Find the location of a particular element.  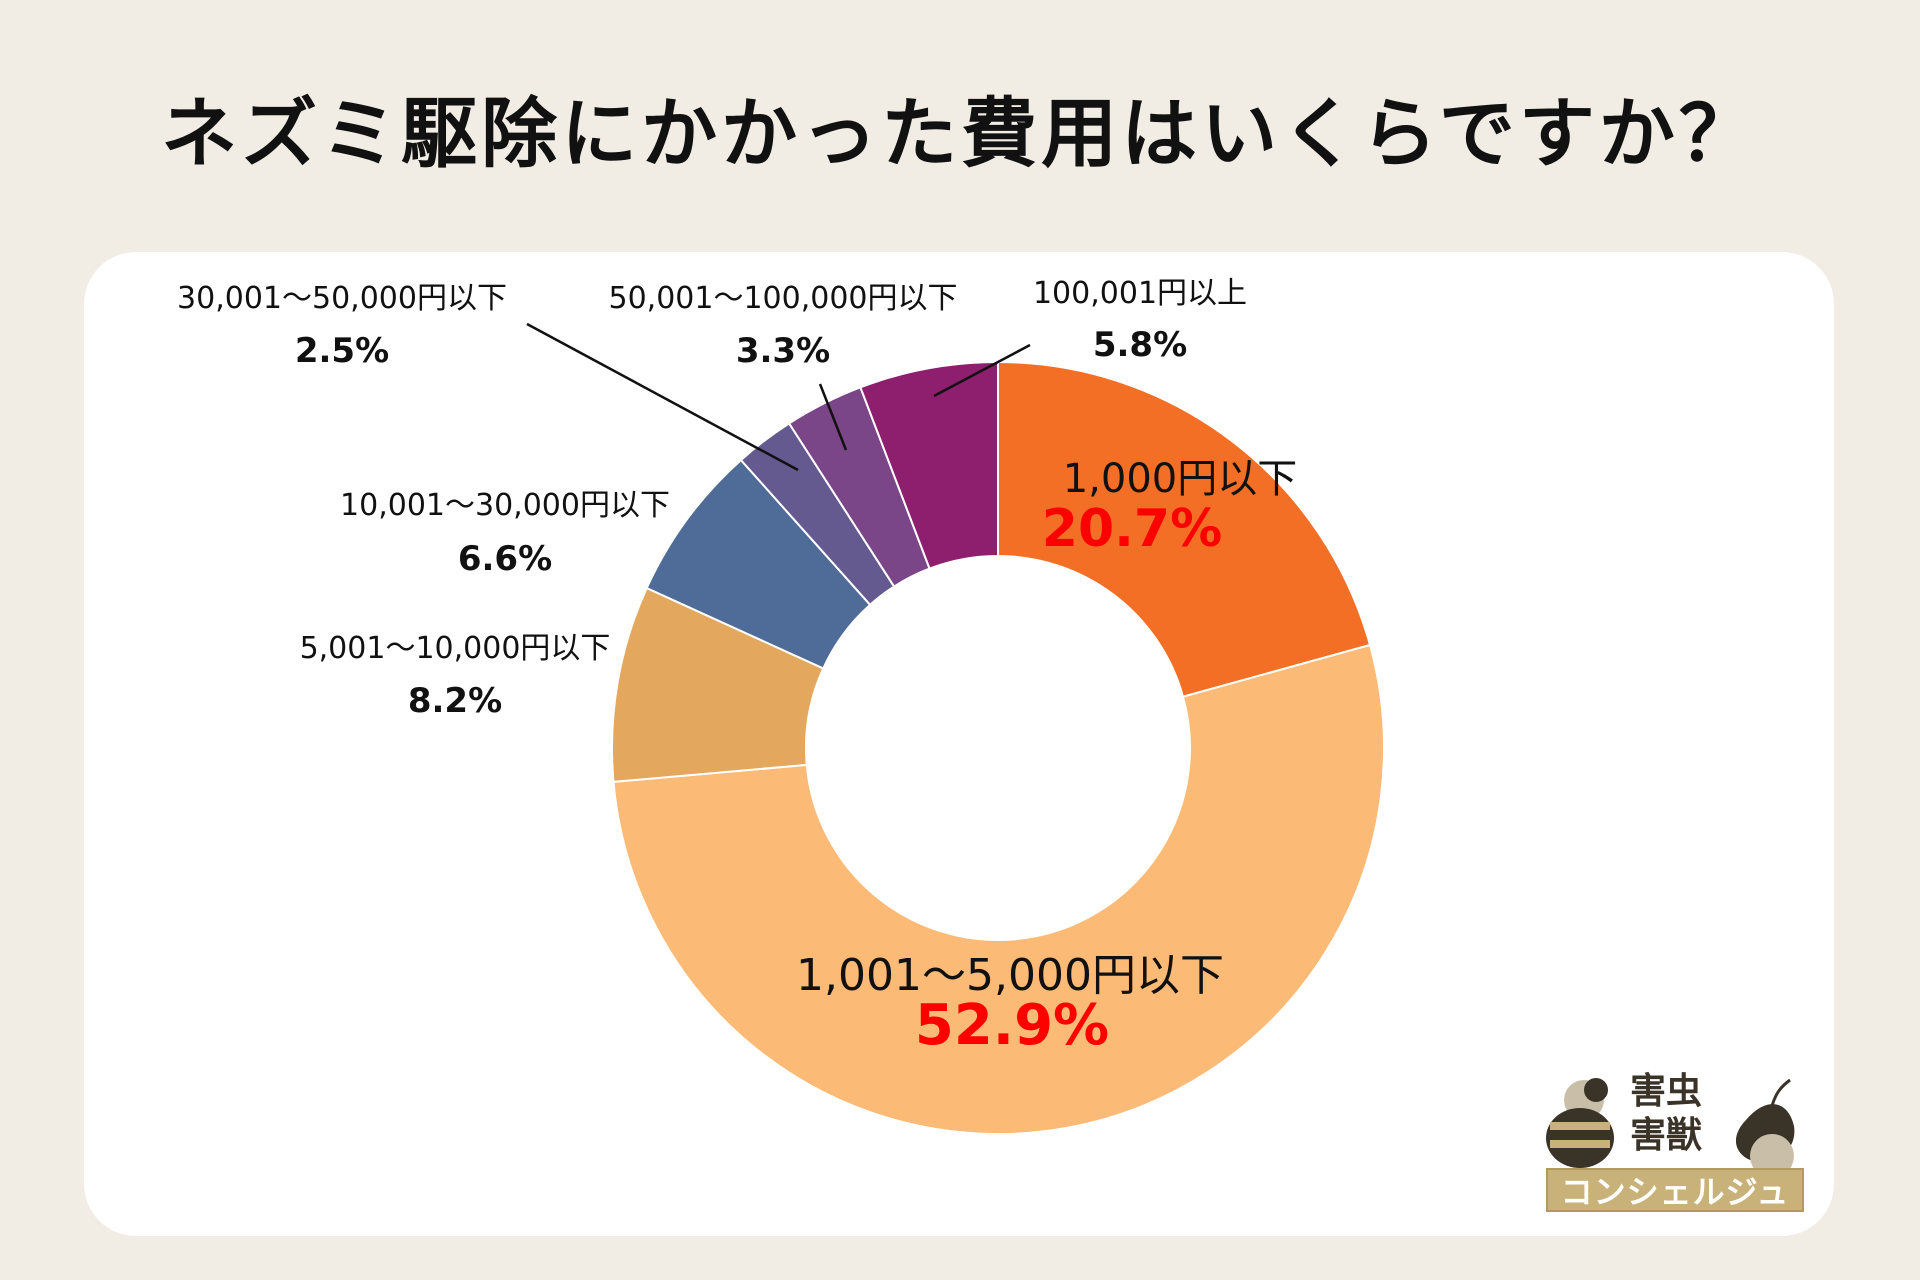

logo-text-line2: 害獣 is located at coordinates (1666, 1135).